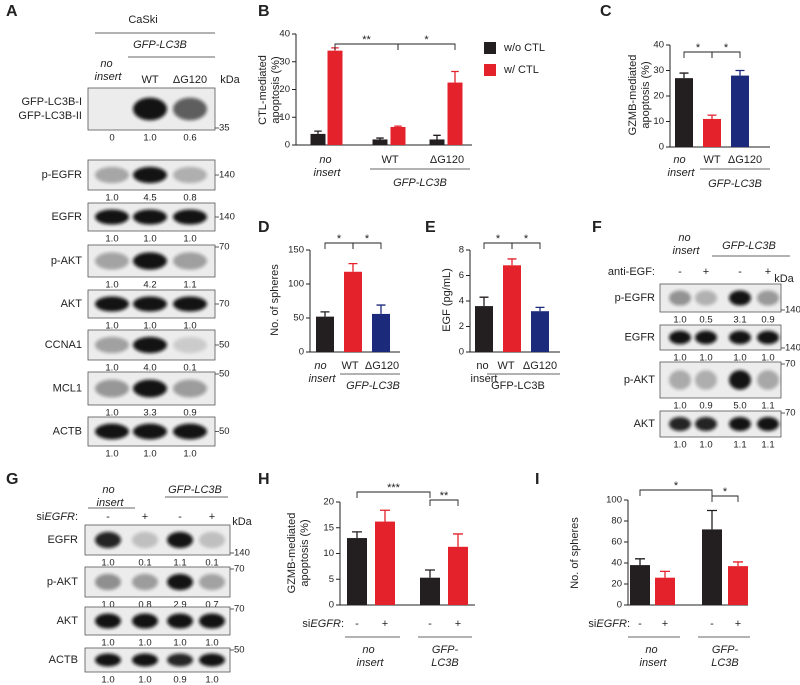 Image resolution: width=800 pixels, height=685 pixels. I want to click on panel-label: A, so click(12, 11).